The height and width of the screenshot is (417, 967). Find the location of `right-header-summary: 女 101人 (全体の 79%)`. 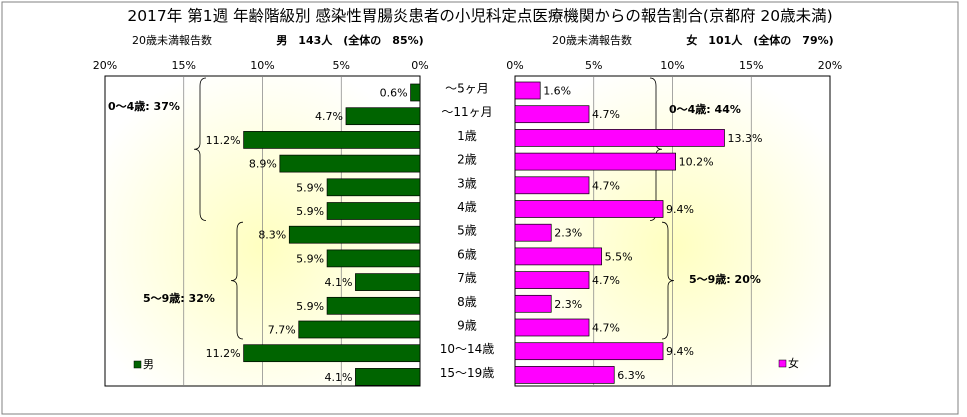

right-header-summary: 女 101人 (全体の 79%) is located at coordinates (759, 40).